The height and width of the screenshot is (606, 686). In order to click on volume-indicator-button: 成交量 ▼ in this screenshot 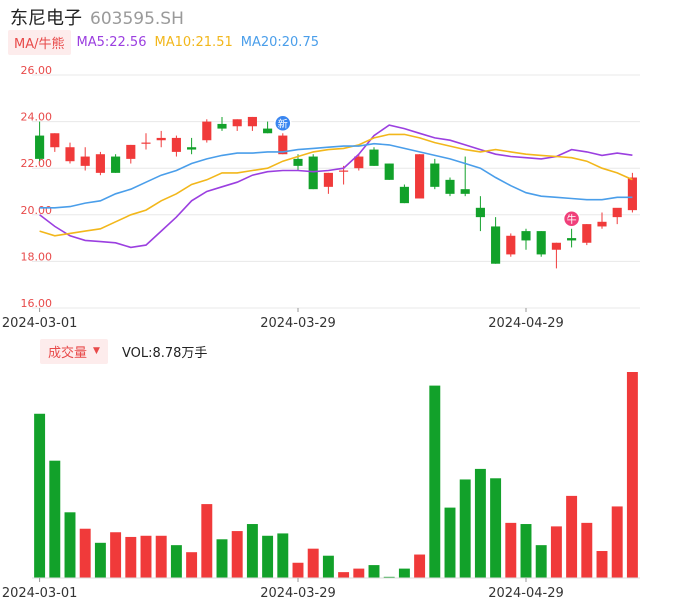, I will do `click(74, 351)`.